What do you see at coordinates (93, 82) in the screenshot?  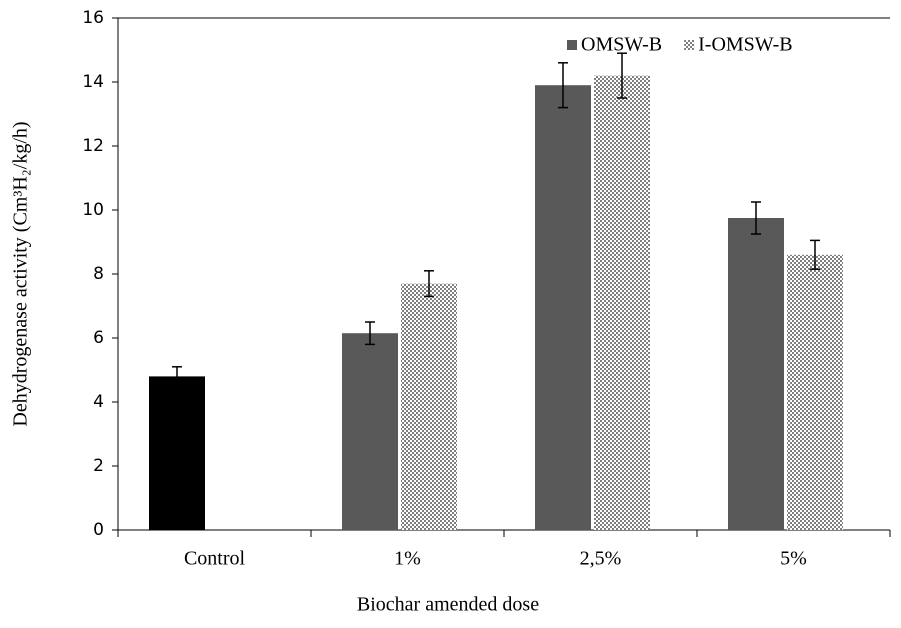 I see `y-tick-label: 14` at bounding box center [93, 82].